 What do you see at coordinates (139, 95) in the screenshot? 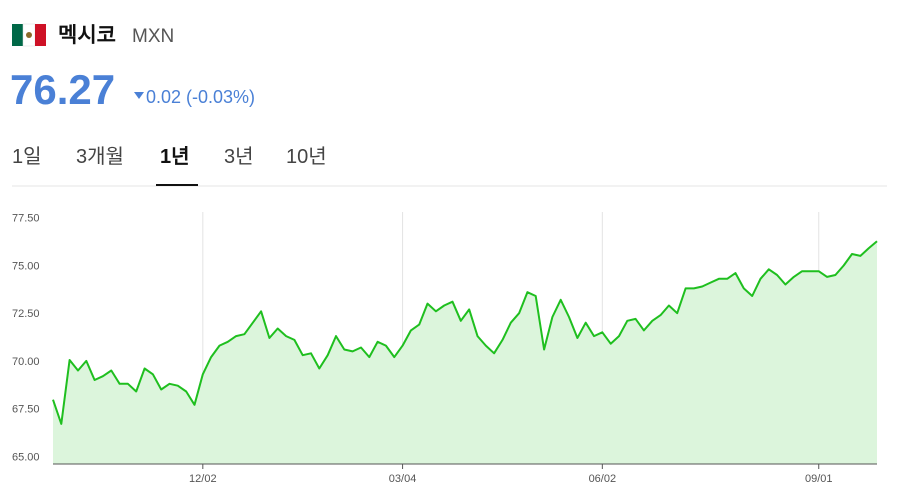
I see `down-arrow` at bounding box center [139, 95].